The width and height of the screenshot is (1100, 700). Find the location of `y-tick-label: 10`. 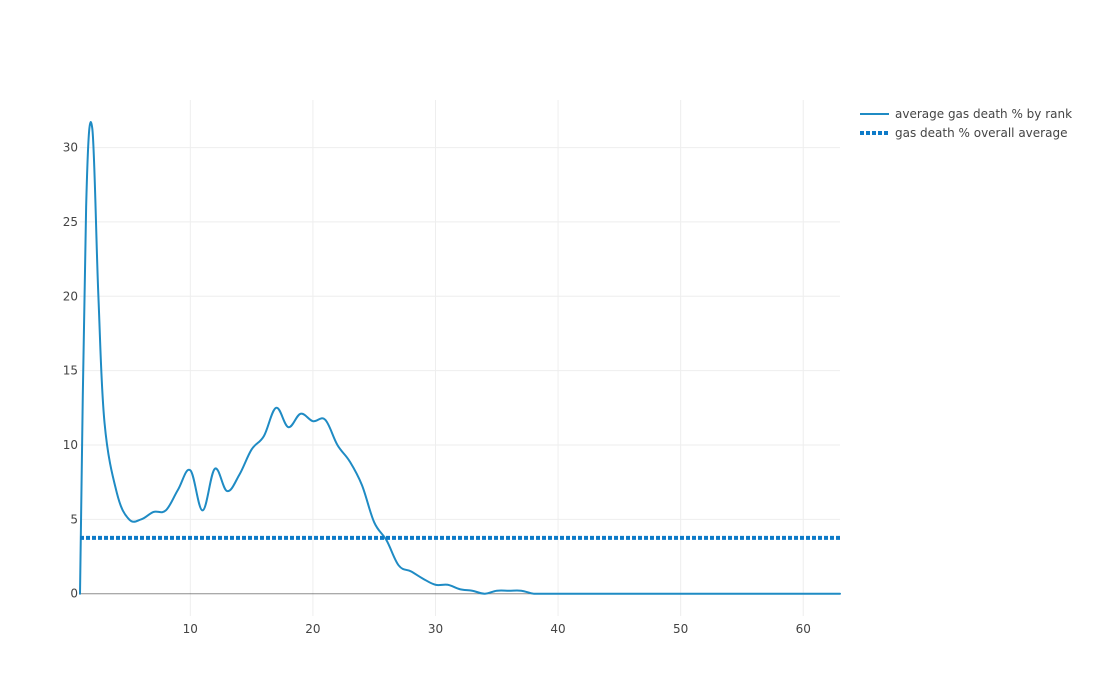

y-tick-label: 10 is located at coordinates (70, 445).